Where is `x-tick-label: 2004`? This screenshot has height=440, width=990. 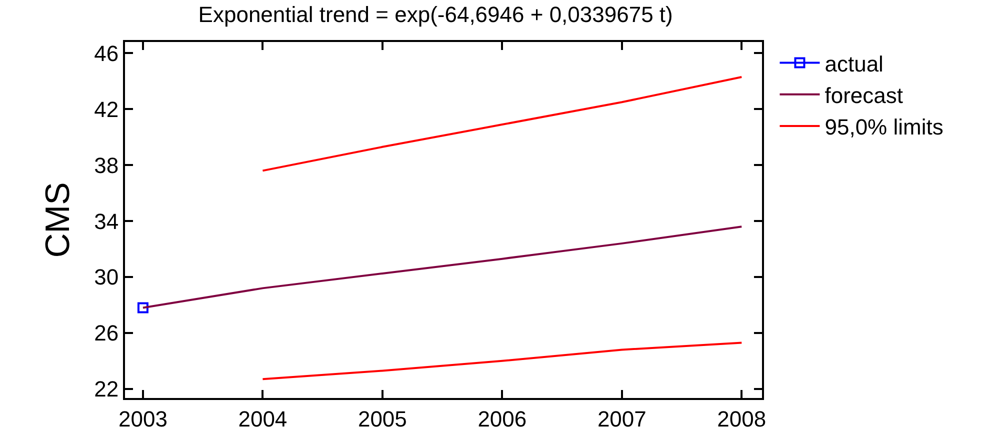 x-tick-label: 2004 is located at coordinates (263, 419).